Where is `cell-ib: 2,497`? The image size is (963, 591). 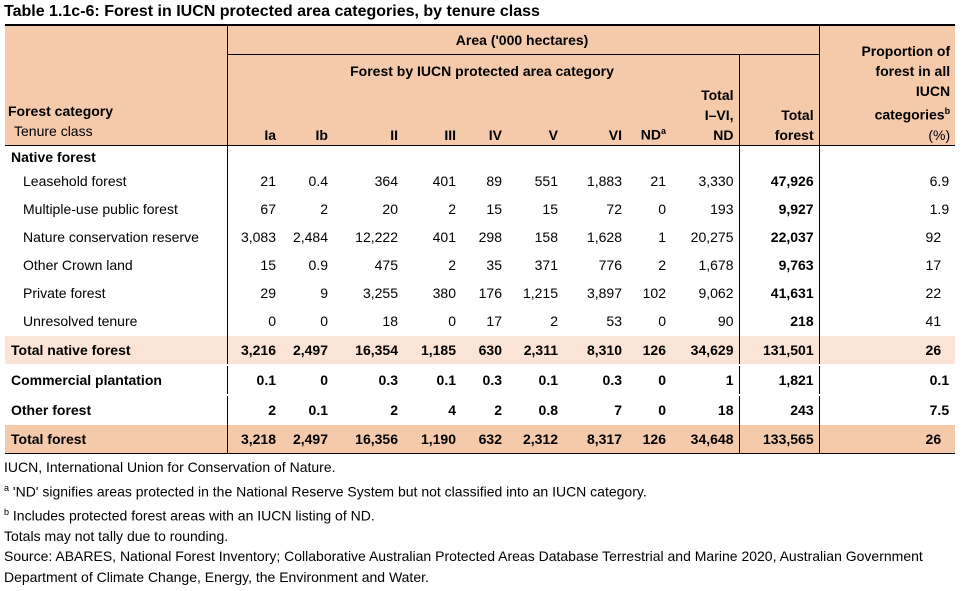
cell-ib: 2,497 is located at coordinates (307, 350).